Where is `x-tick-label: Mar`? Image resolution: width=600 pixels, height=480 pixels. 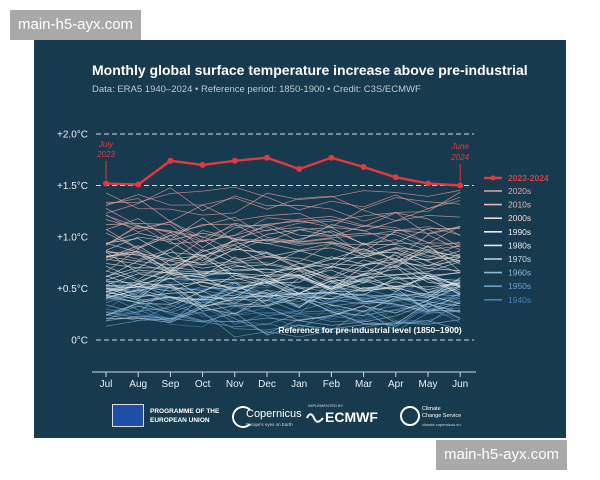 x-tick-label: Mar is located at coordinates (364, 384).